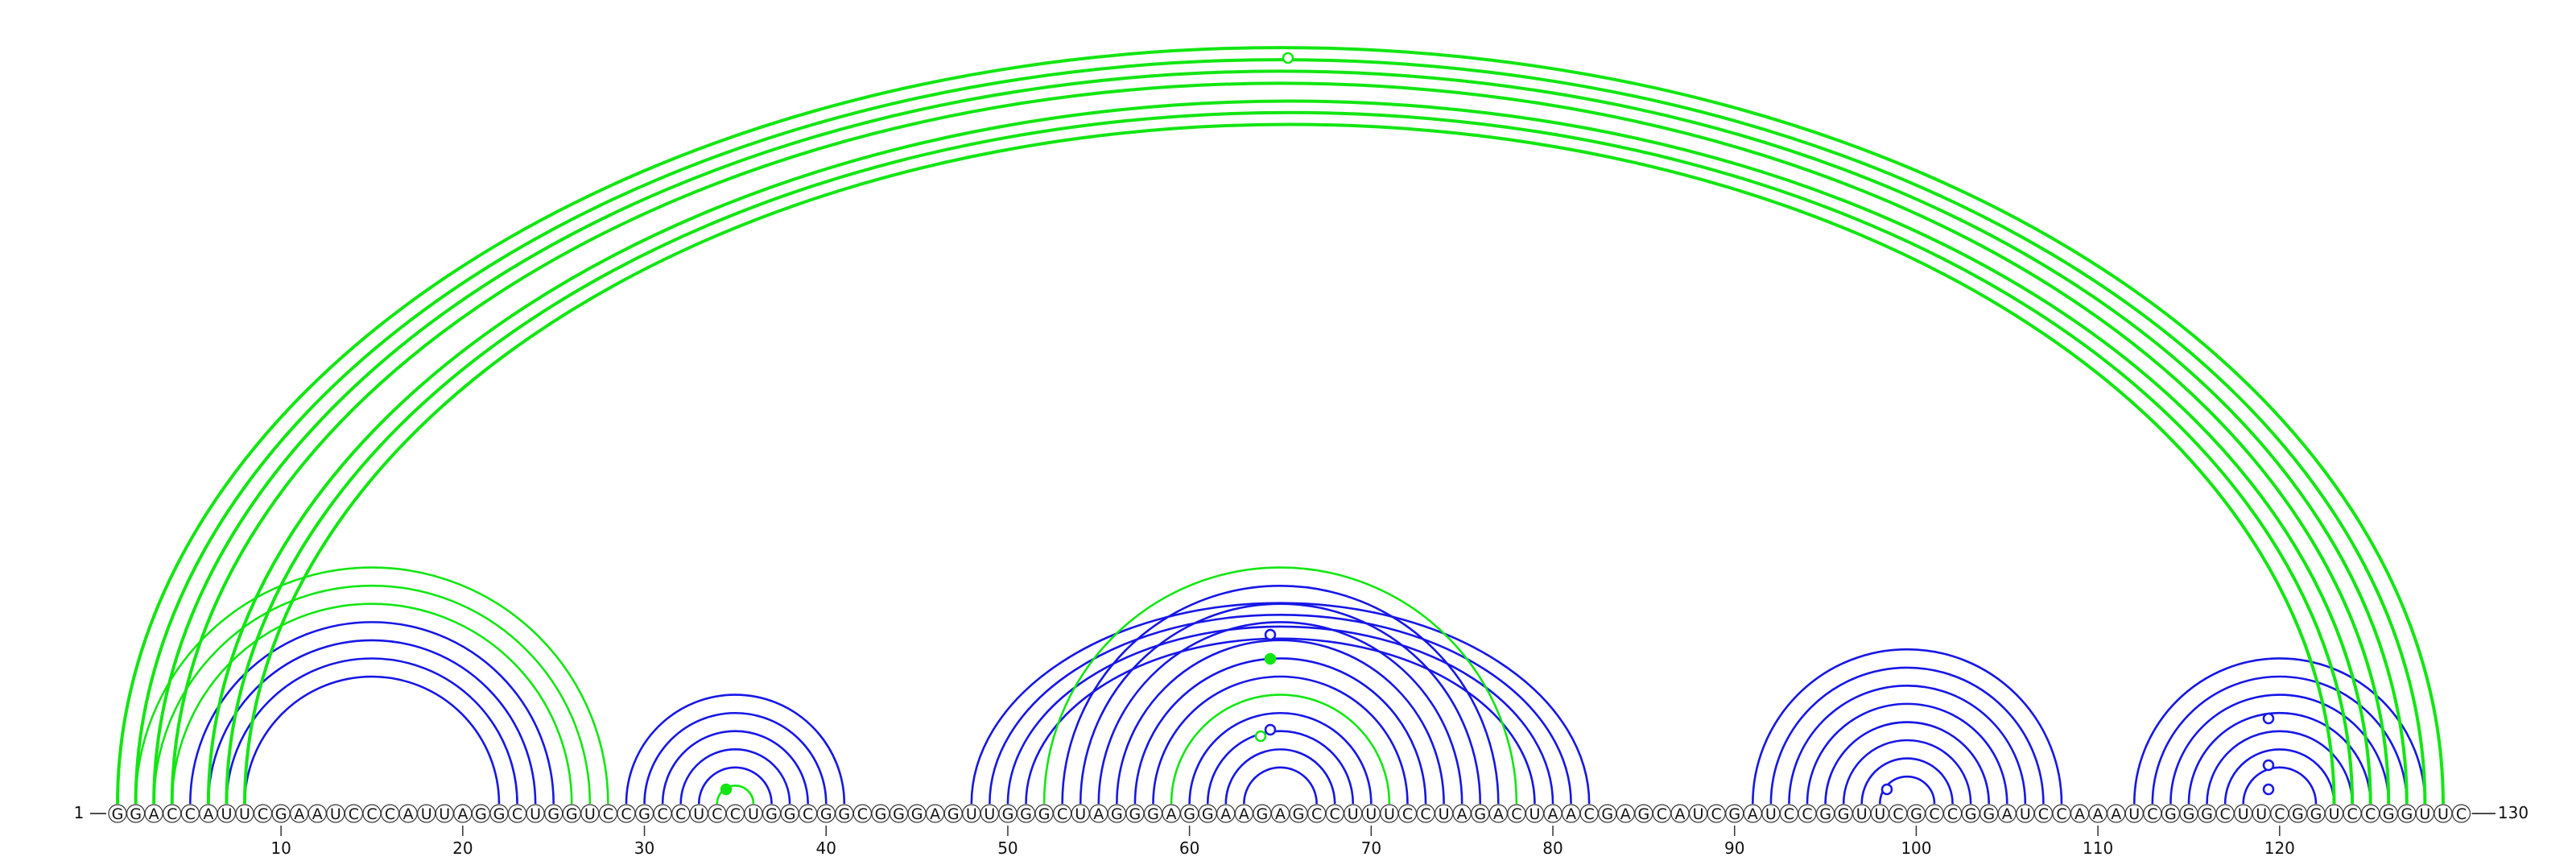 Image resolution: width=2576 pixels, height=857 pixels. What do you see at coordinates (844, 813) in the screenshot?
I see `nucleotide-41: G` at bounding box center [844, 813].